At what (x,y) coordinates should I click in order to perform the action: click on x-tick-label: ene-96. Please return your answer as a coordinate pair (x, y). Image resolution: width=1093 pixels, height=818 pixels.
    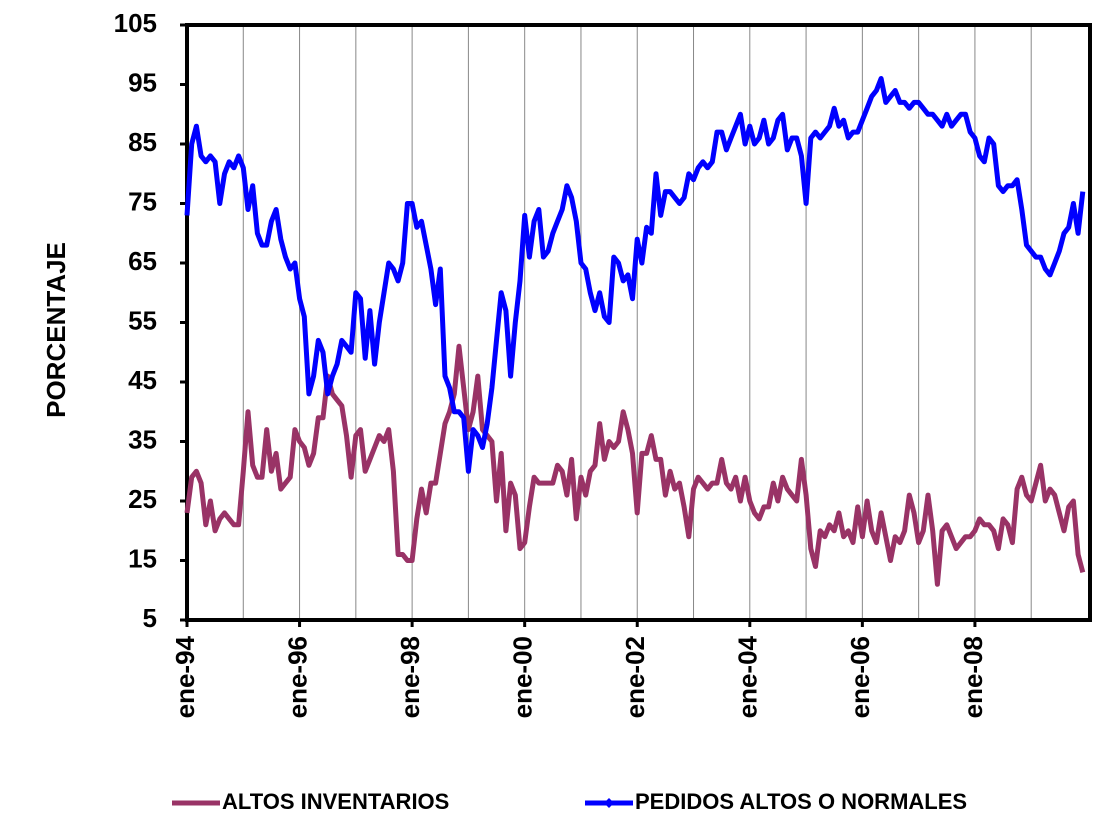
    Looking at the image, I should click on (297, 677).